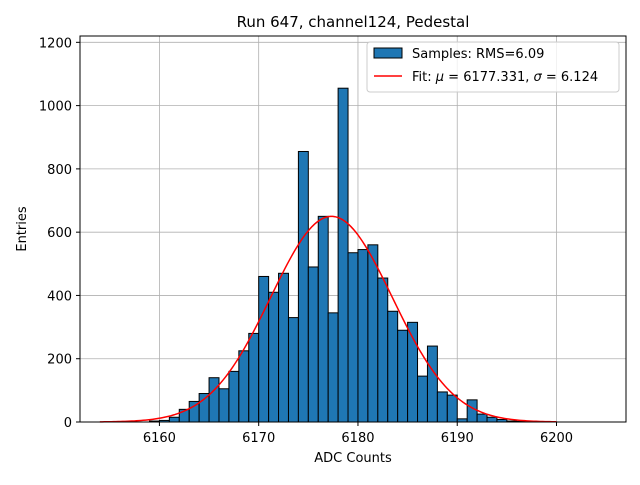 This screenshot has width=640, height=485. What do you see at coordinates (478, 54) in the screenshot?
I see `legend-samples-label: Samples: RMS=6.09` at bounding box center [478, 54].